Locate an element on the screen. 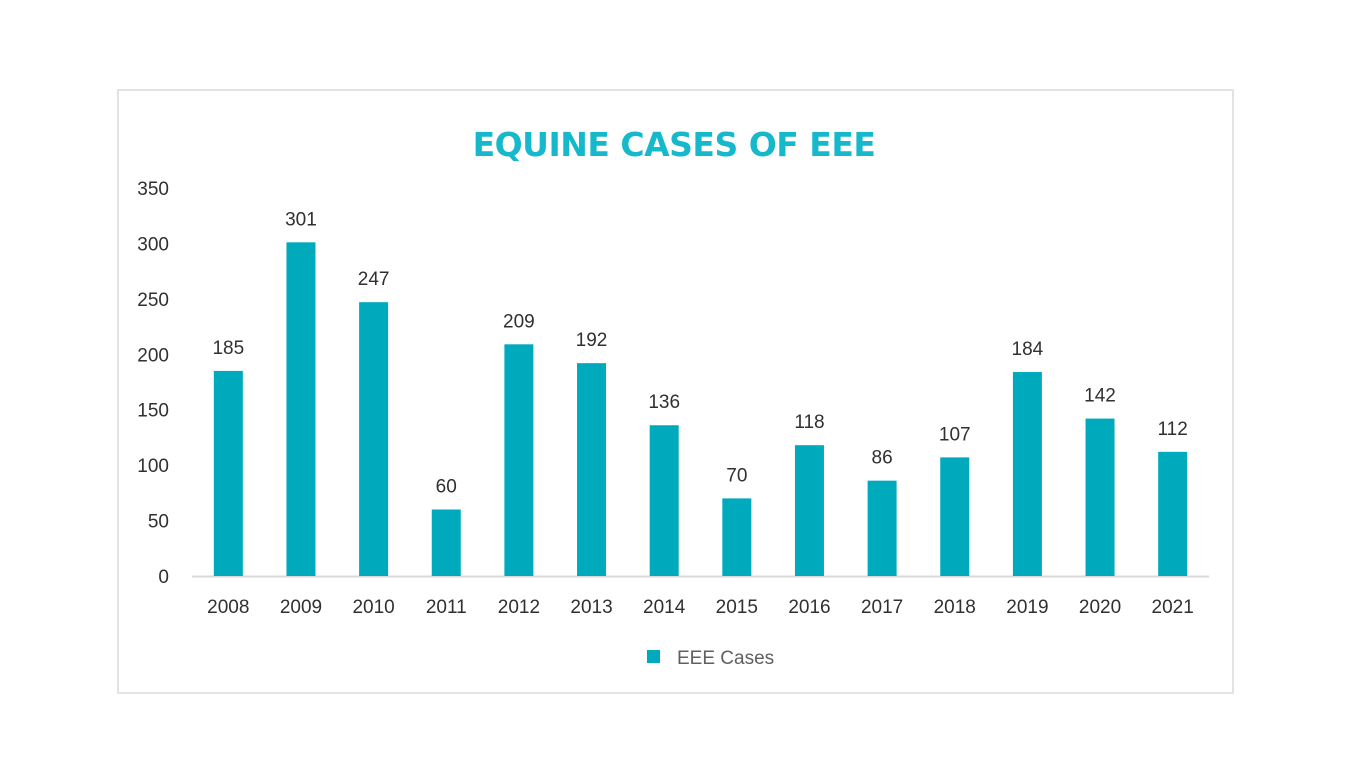 Image resolution: width=1366 pixels, height=768 pixels. x-tick-label: 2014 is located at coordinates (664, 607).